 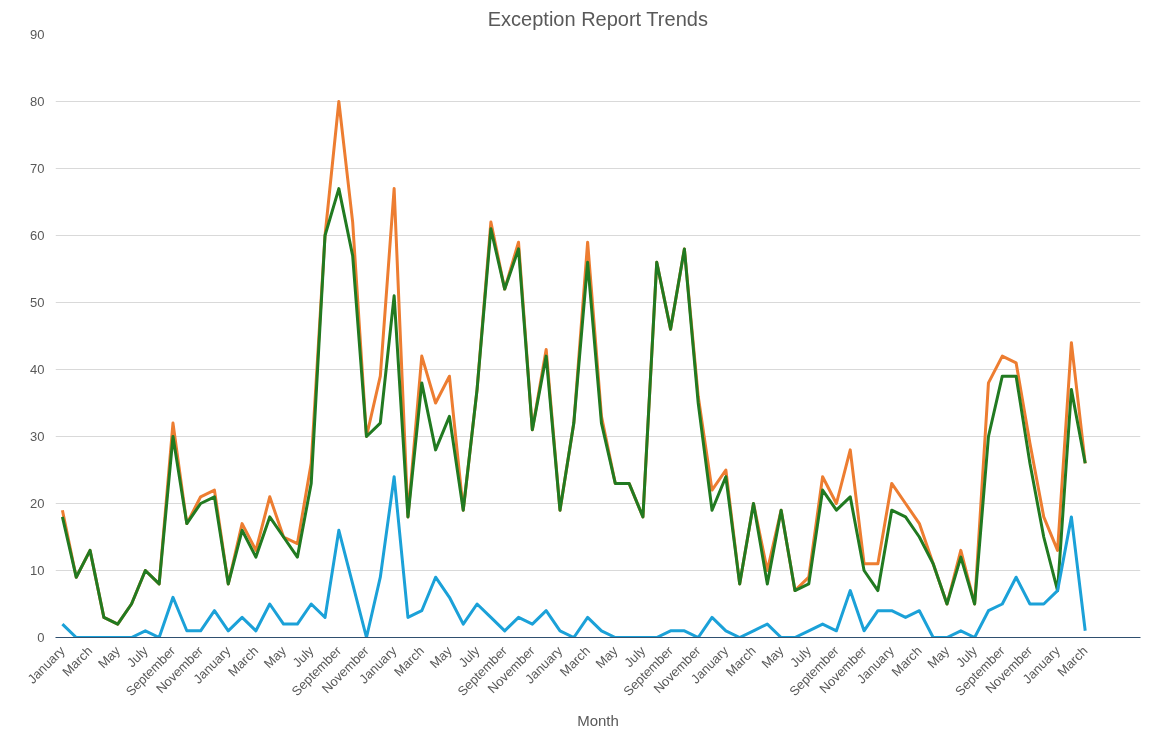 I want to click on y-tick-label: 70, so click(x=37, y=168).